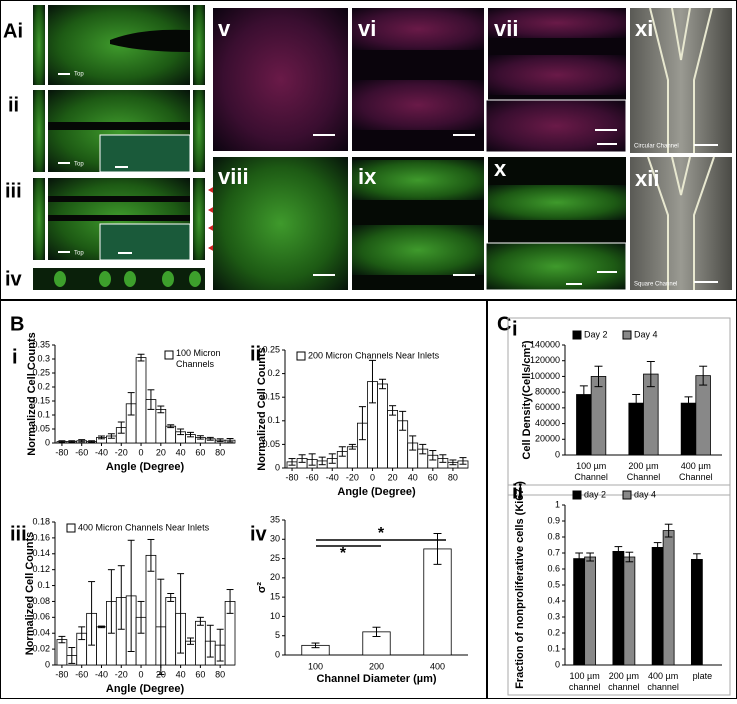 The image size is (737, 704). What do you see at coordinates (437, 666) in the screenshot?
I see `x-tick-label: 400` at bounding box center [437, 666].